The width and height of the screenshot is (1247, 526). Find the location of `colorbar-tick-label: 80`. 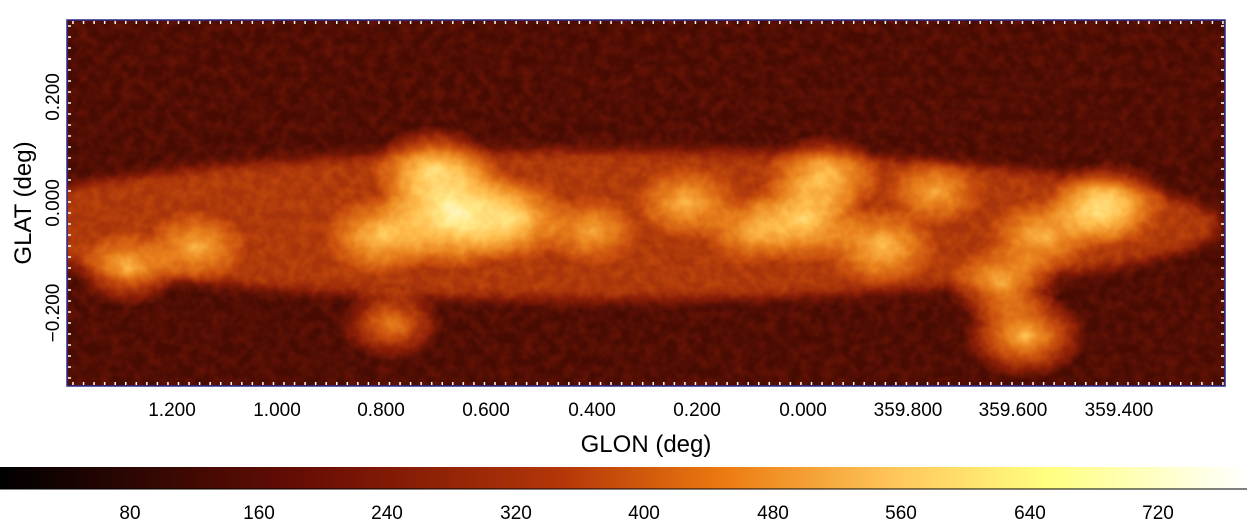

colorbar-tick-label: 80 is located at coordinates (129, 513).